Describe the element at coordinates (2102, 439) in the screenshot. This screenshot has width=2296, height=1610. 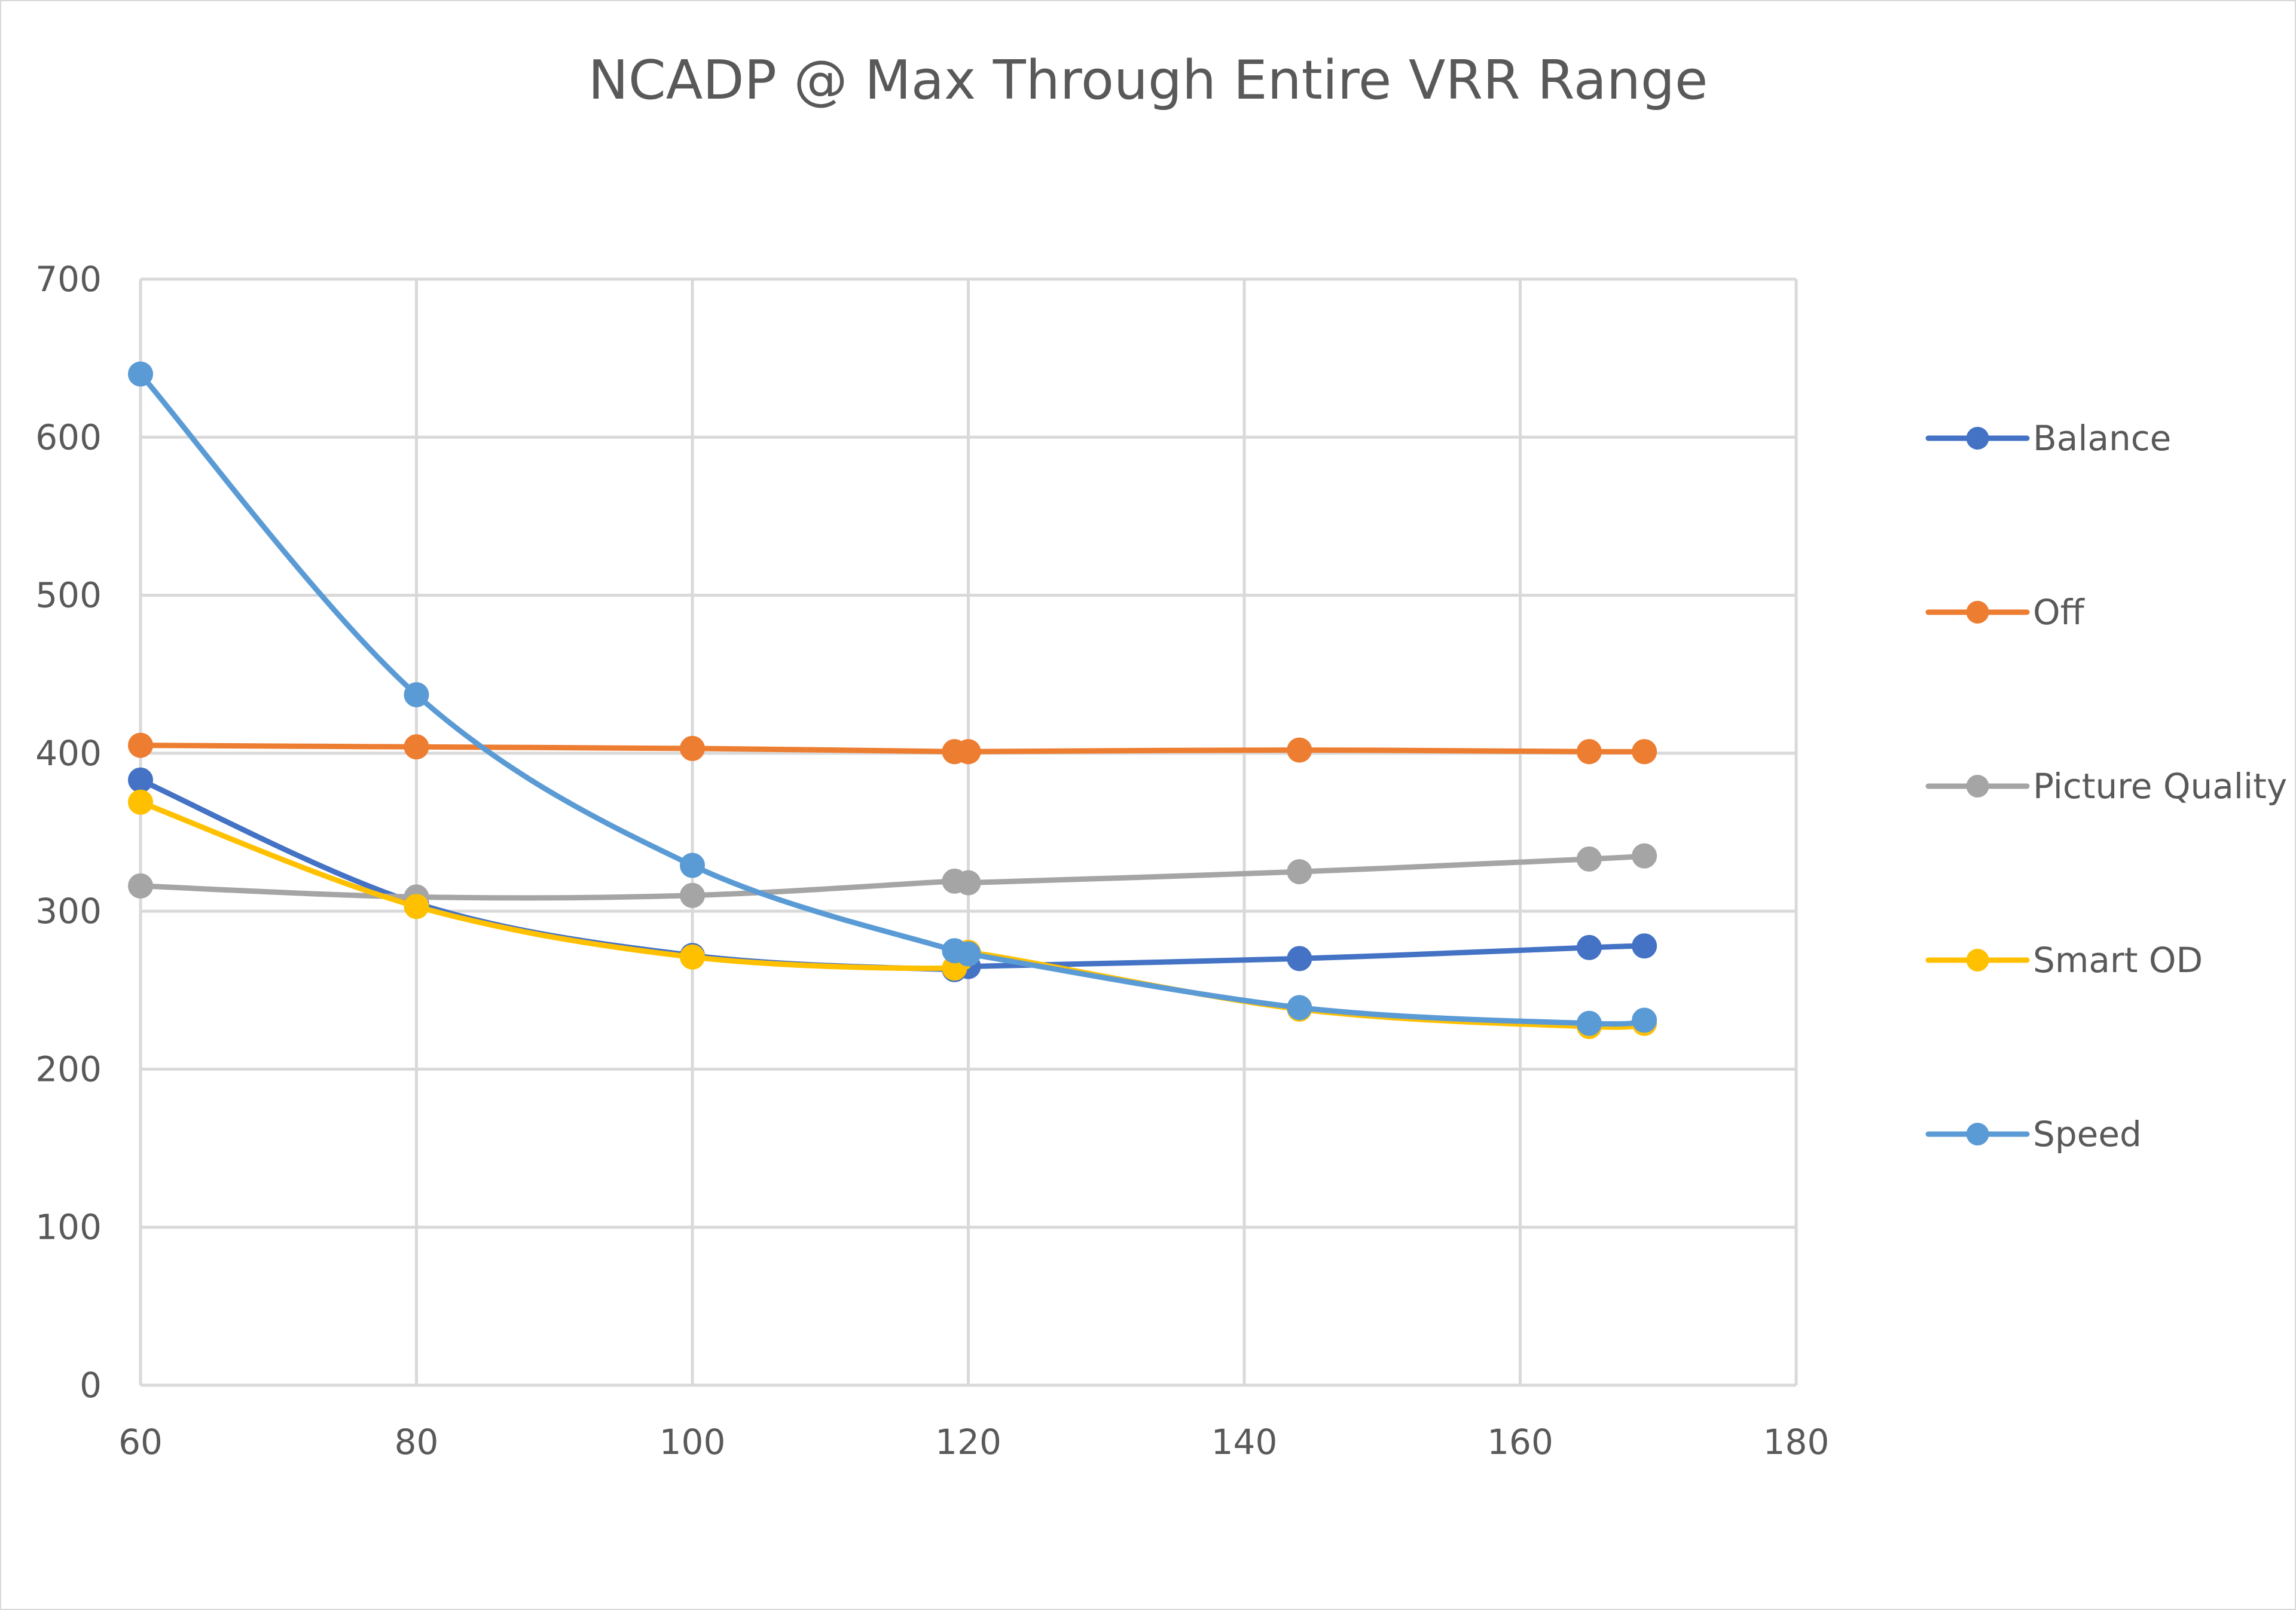
I see `legend-label: Balance` at that location.